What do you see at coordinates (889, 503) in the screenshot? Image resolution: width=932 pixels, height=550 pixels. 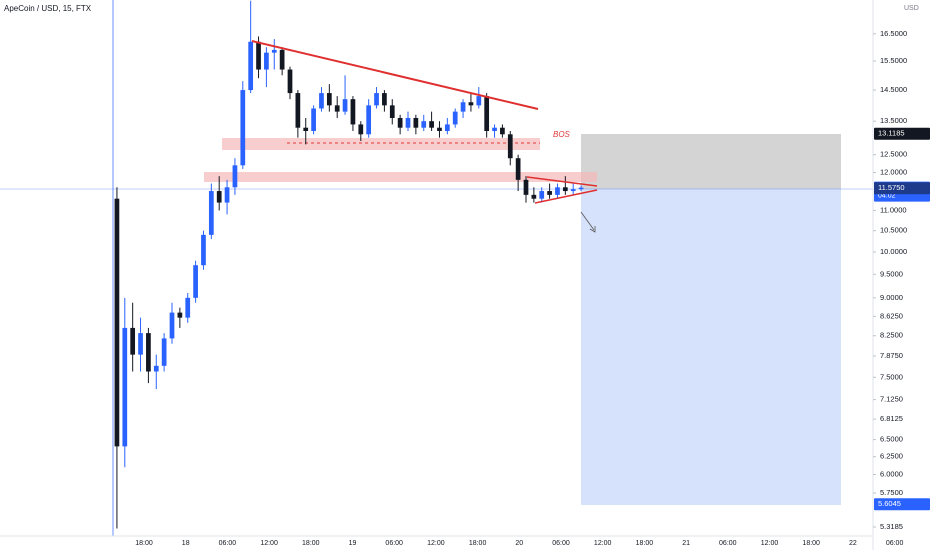 I see `price-label: 5.6045` at bounding box center [889, 503].